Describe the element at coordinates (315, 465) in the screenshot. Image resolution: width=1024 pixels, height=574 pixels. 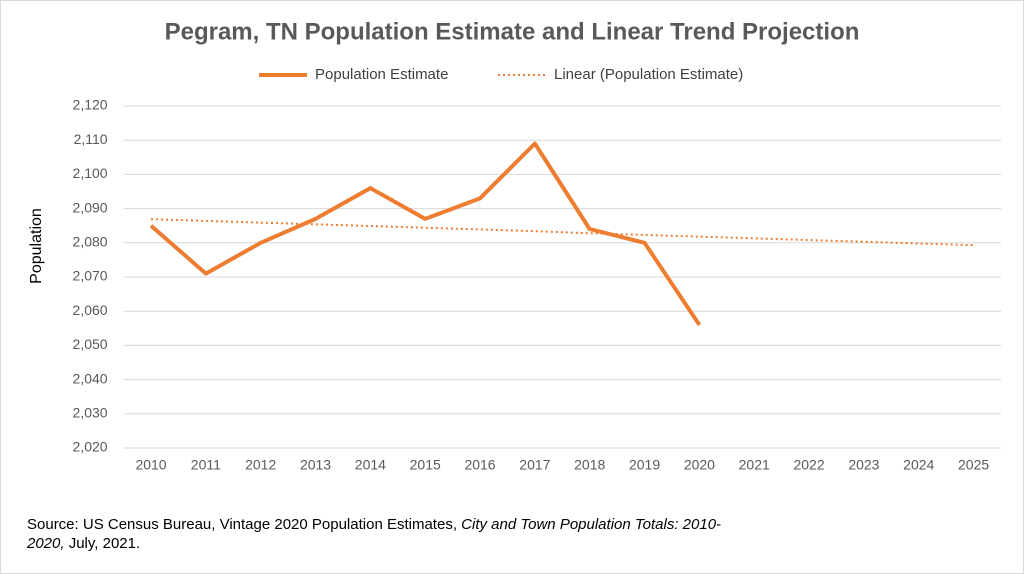
I see `x-tick-label: 2013` at that location.